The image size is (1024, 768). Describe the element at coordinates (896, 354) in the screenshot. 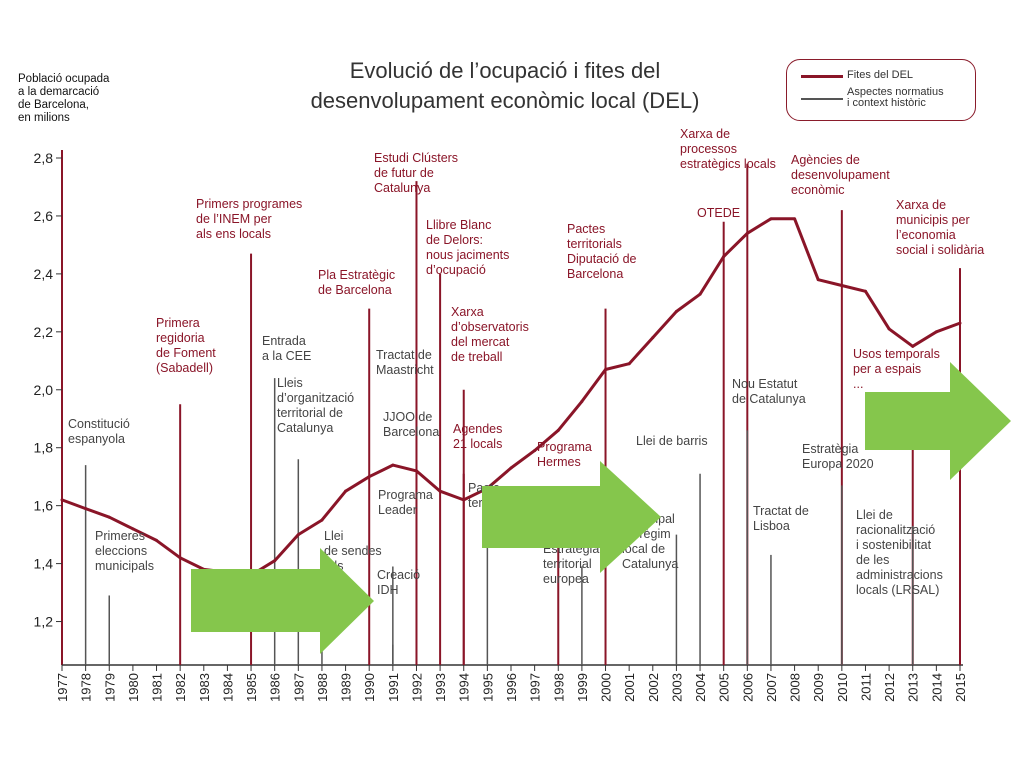

I see `milestone-label-line: Usos temporals` at that location.